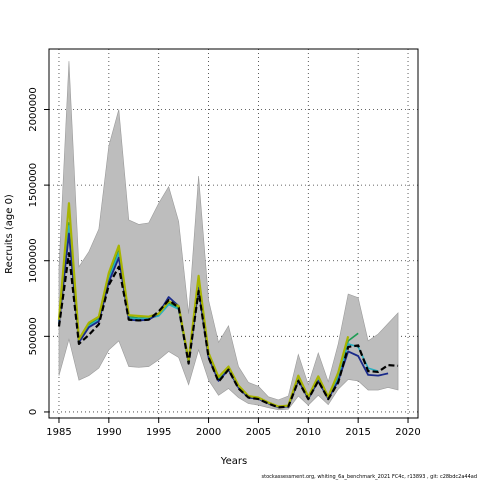 The image size is (480, 480). Describe the element at coordinates (208, 432) in the screenshot. I see `x-tick-label: 2000` at that location.